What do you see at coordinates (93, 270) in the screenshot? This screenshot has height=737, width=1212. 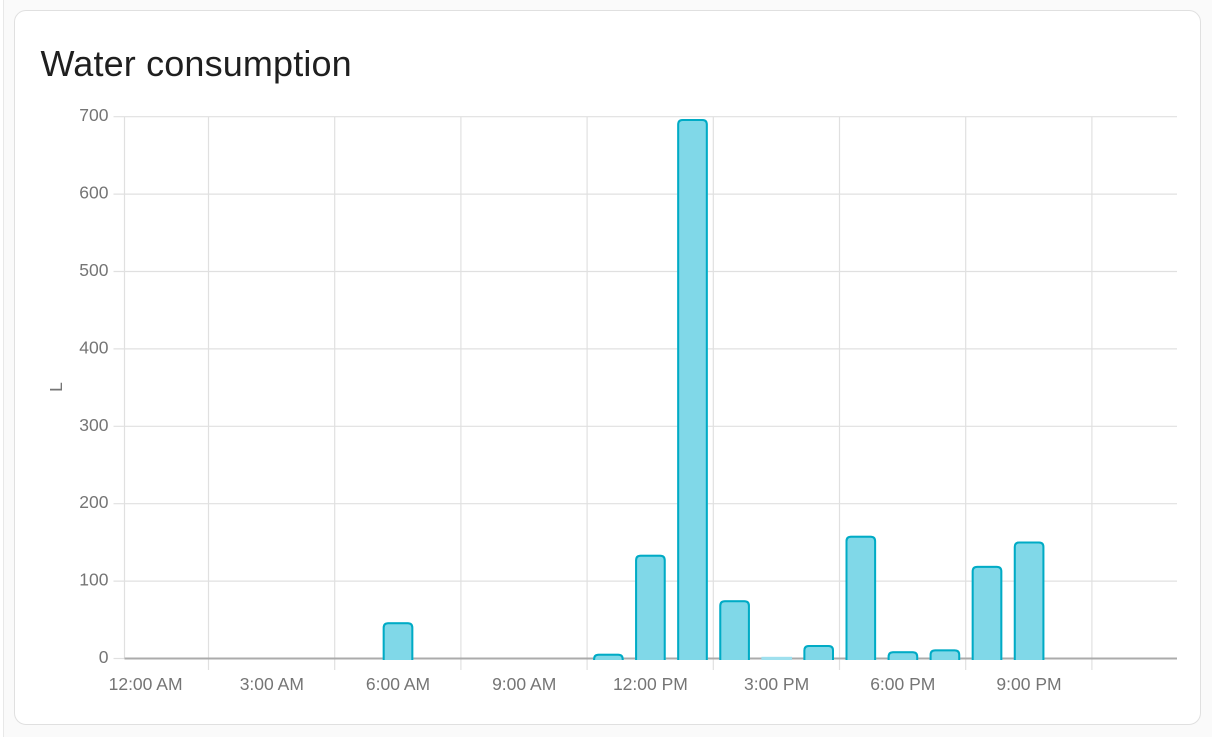 I see `svg-text: 500` at bounding box center [93, 270].